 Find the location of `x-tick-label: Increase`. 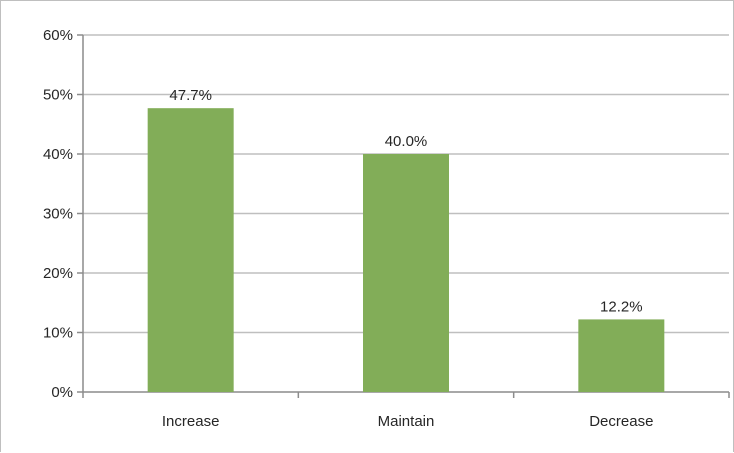

x-tick-label: Increase is located at coordinates (191, 421).